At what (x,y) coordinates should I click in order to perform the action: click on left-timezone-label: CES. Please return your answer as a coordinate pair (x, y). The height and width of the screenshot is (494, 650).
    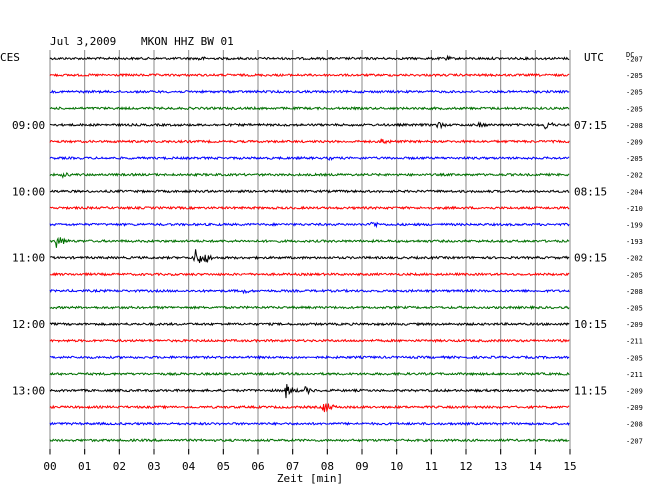
    Looking at the image, I should click on (10, 57).